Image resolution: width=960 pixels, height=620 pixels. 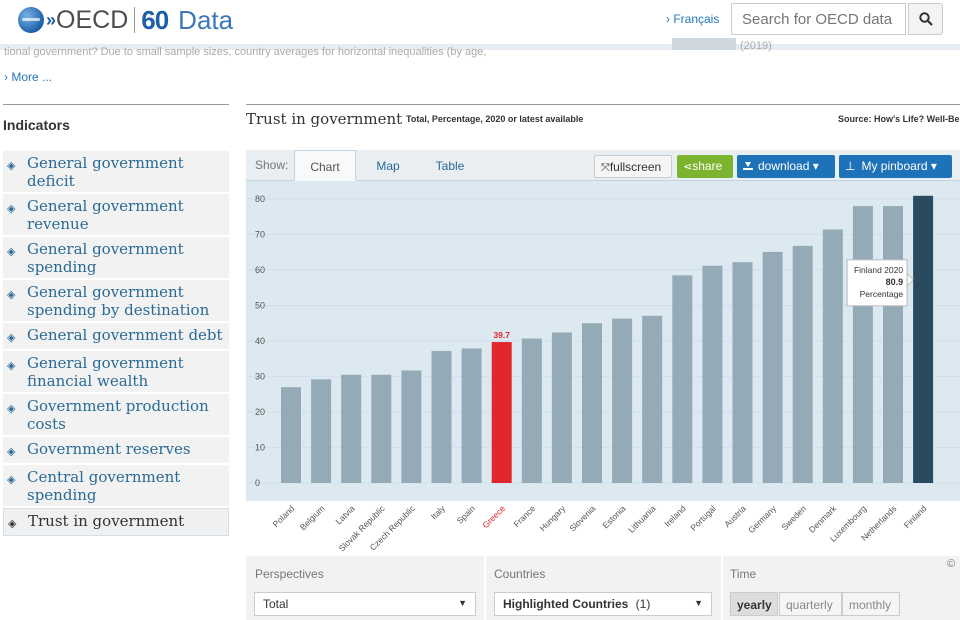 I want to click on tooltip-title: Finland 2020, so click(x=878, y=270).